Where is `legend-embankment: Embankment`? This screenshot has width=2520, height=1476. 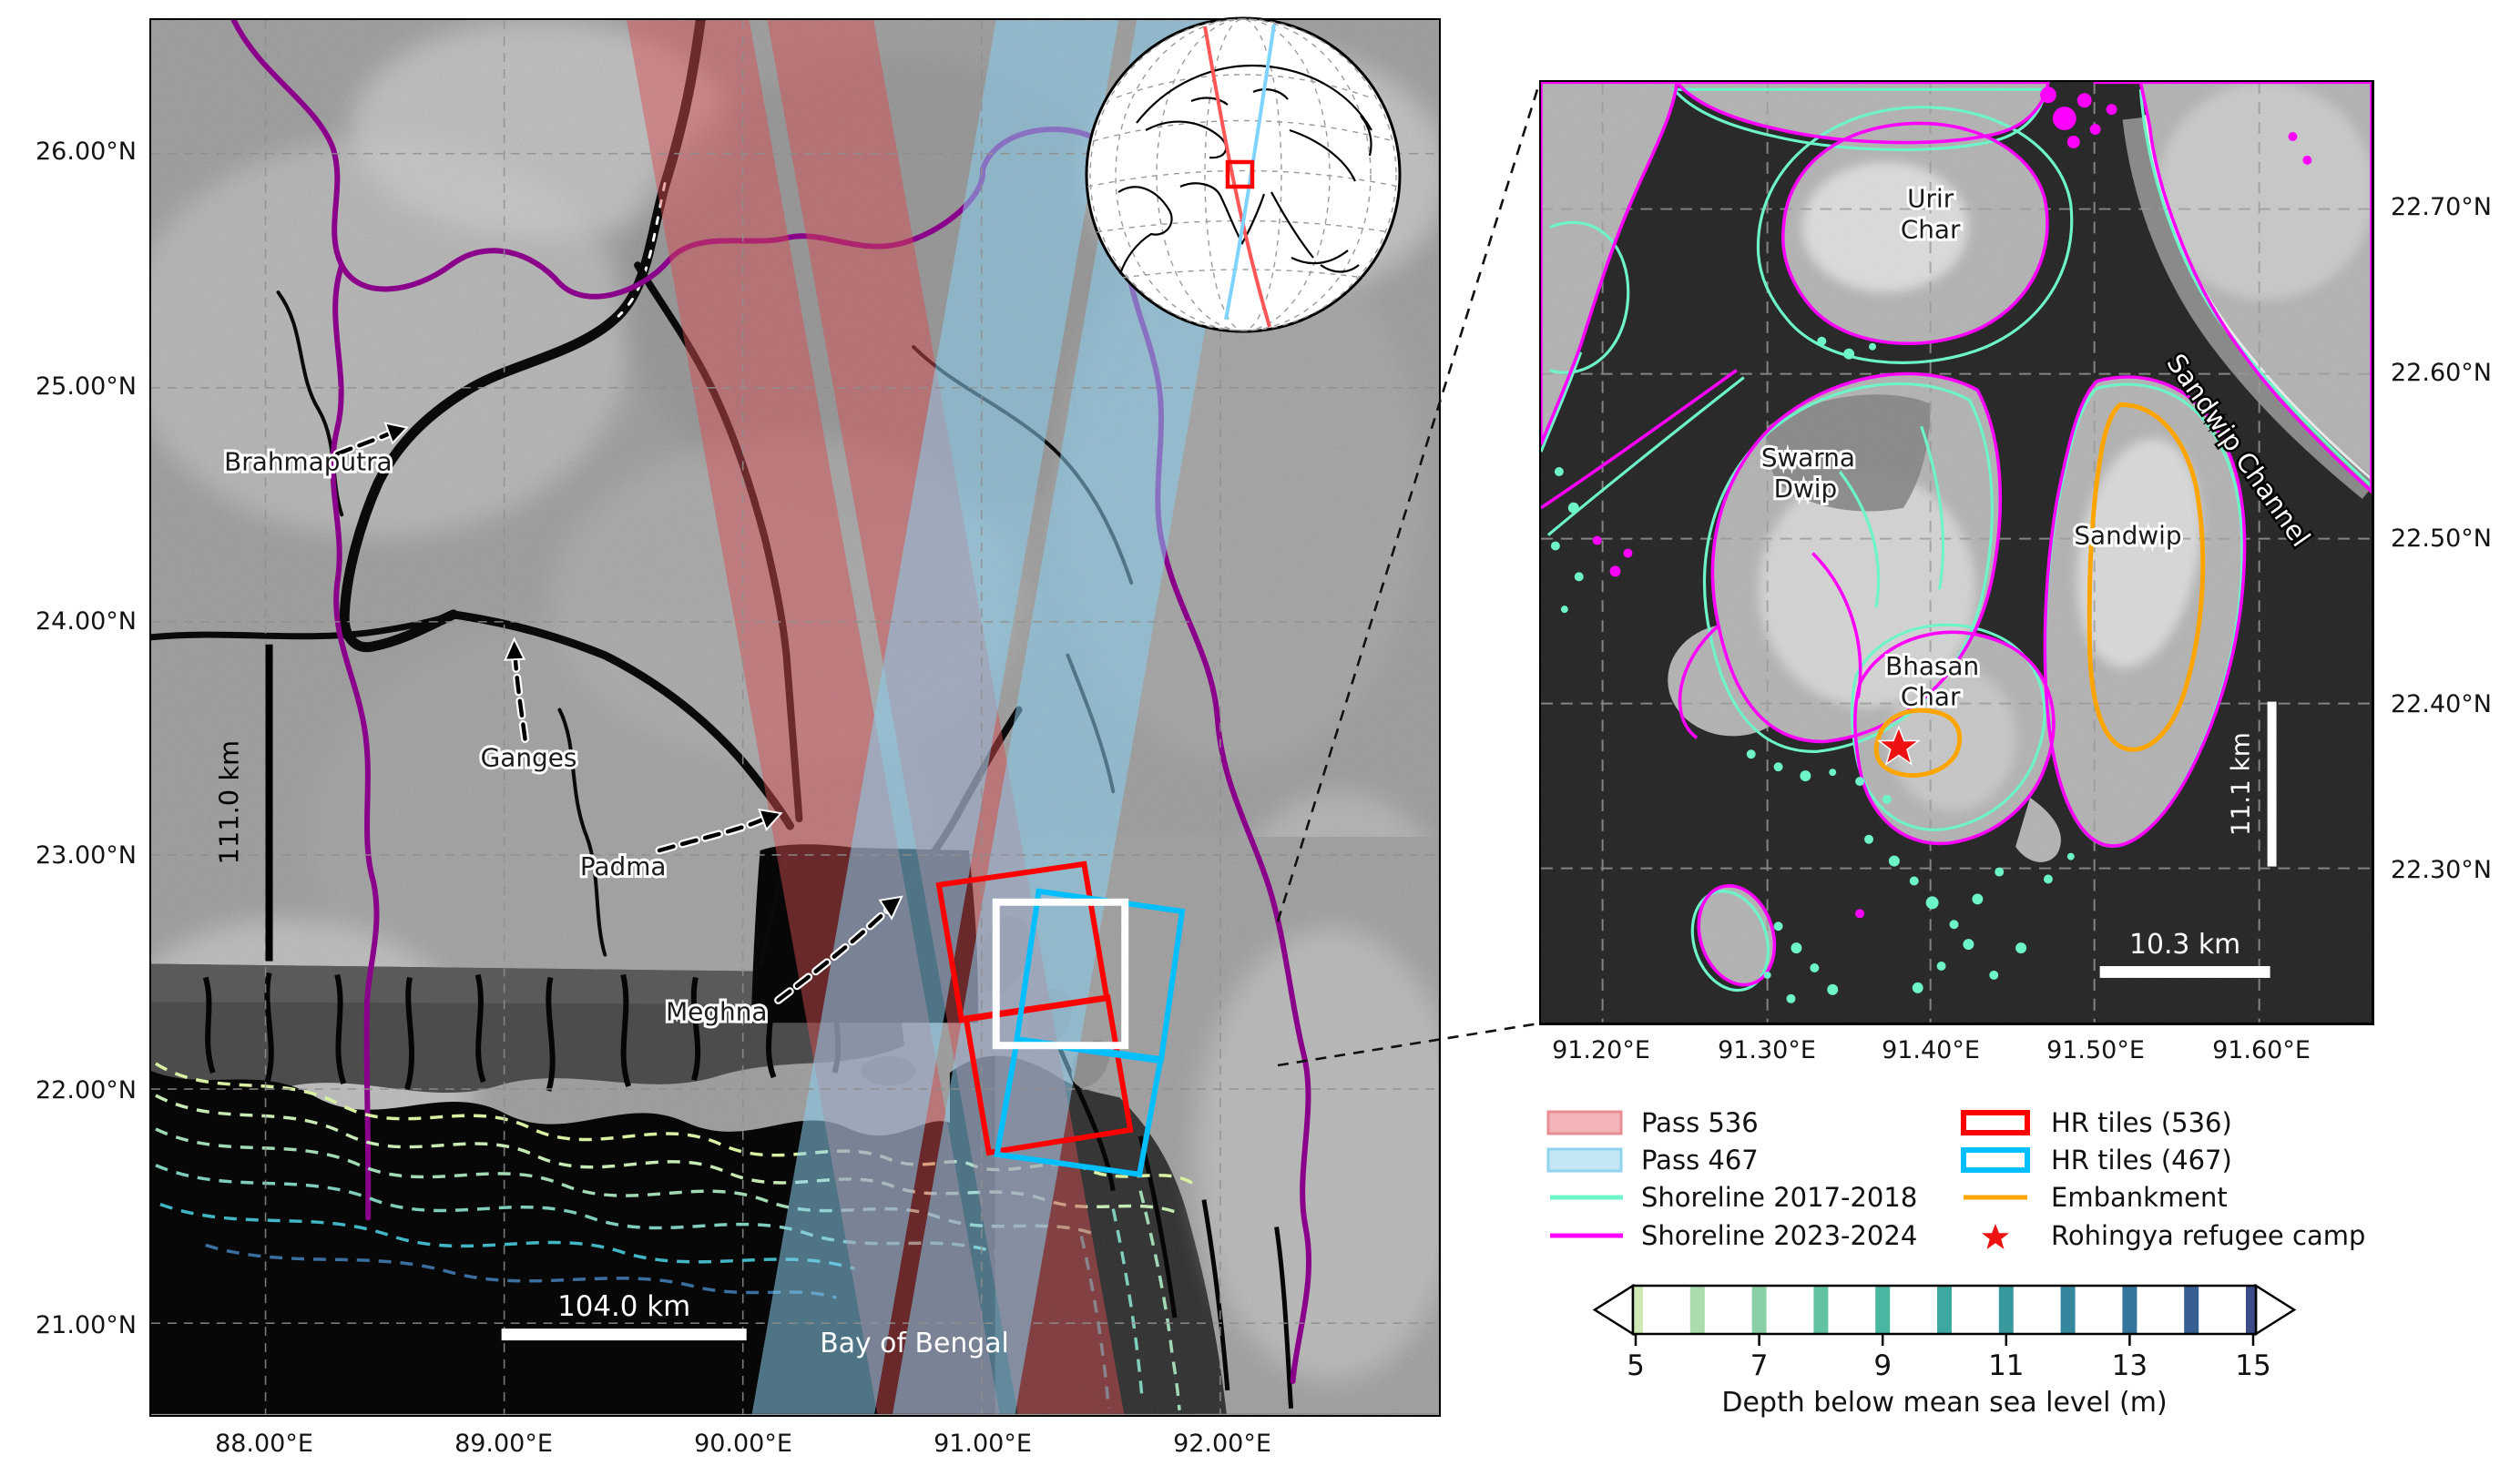
legend-embankment: Embankment is located at coordinates (2092, 1197).